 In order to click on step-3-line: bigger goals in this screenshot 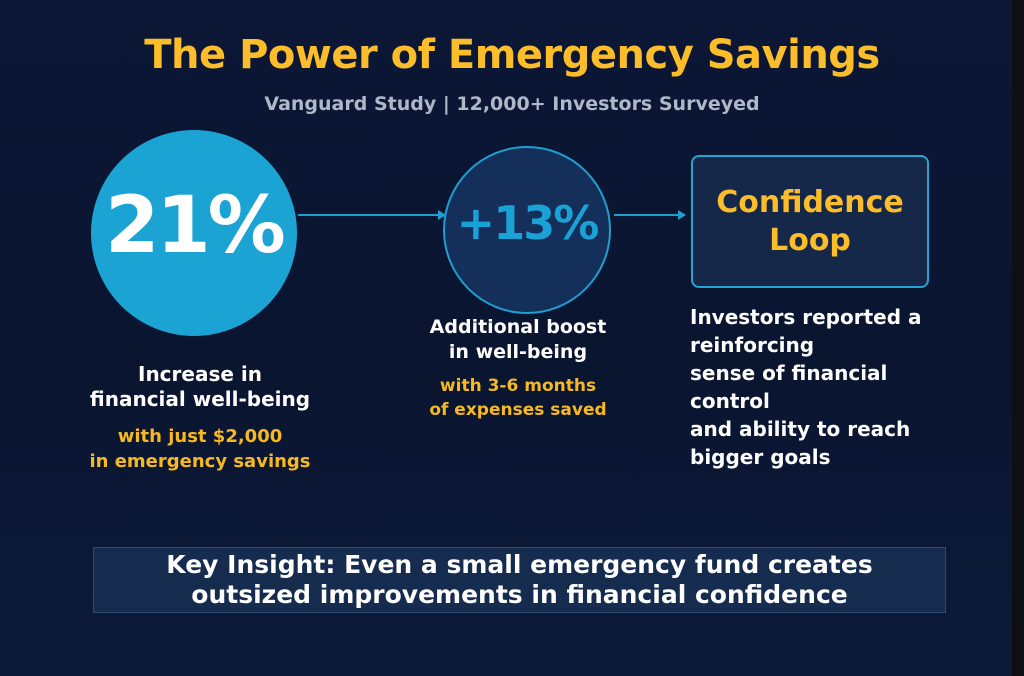, I will do `click(760, 457)`.